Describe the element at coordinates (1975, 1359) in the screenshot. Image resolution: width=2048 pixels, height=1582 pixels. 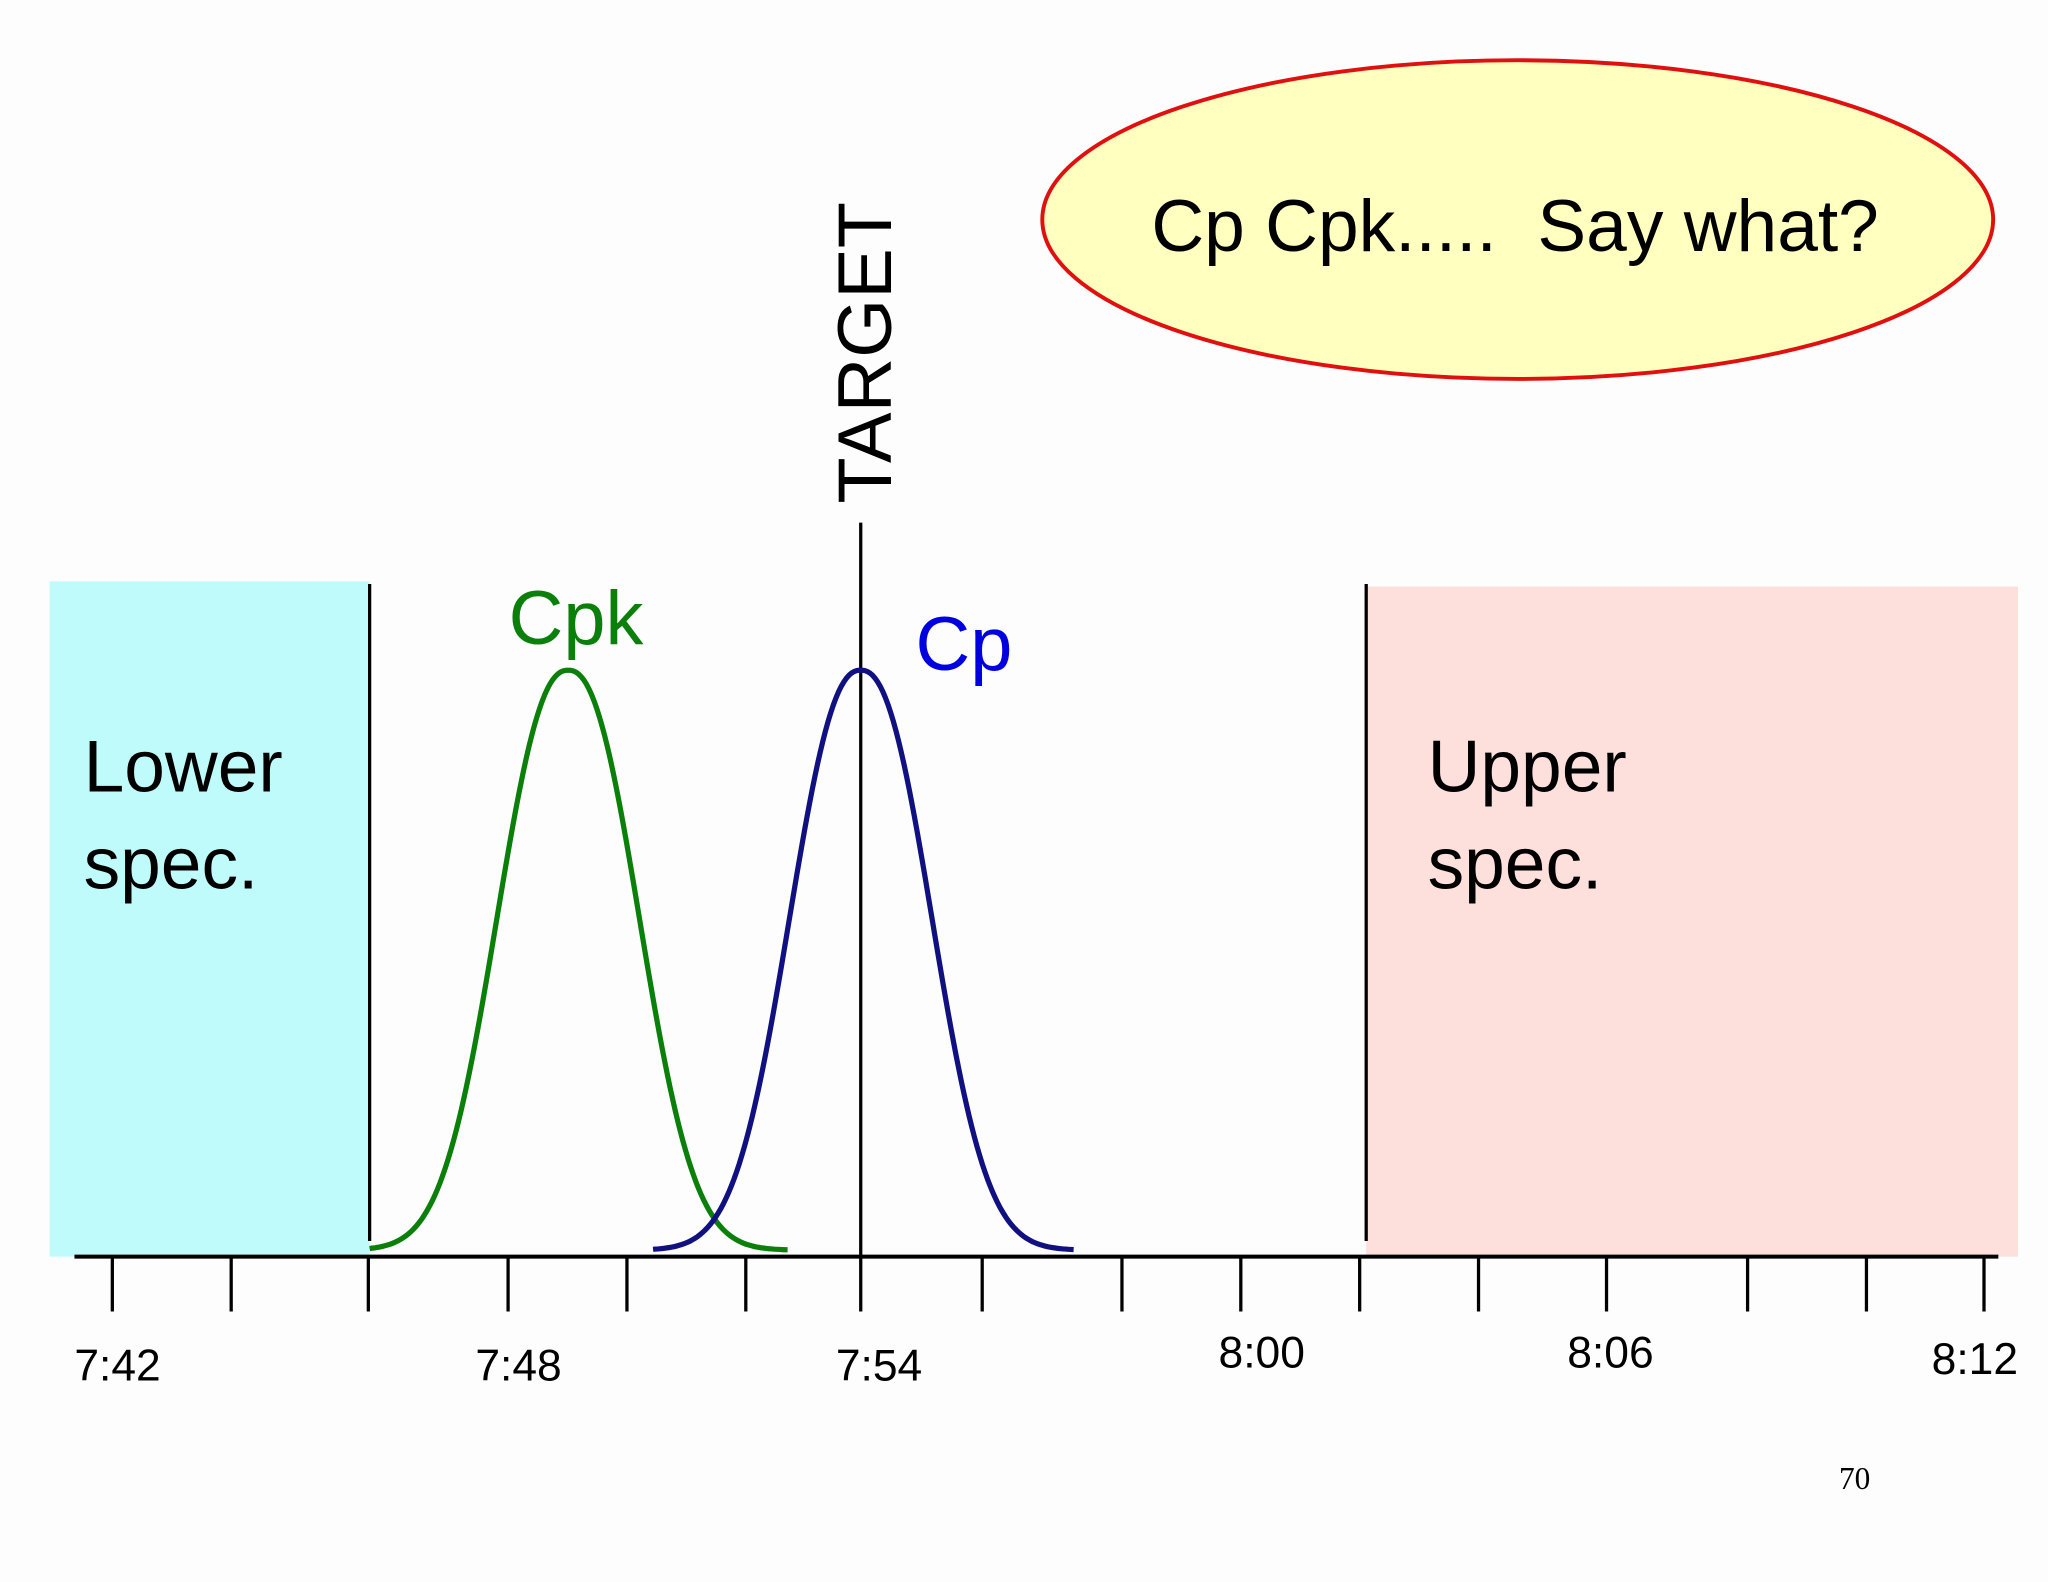
I see `axis-label: 8:12` at that location.